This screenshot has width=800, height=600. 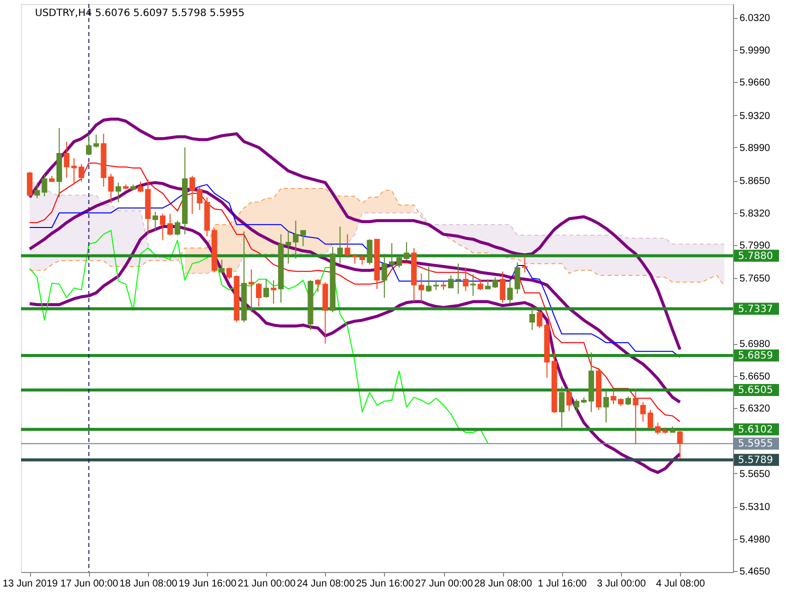 I want to click on chart-title: USDTRY,H4 5.6076 5.6097 5.5798 5.5955, so click(x=140, y=13).